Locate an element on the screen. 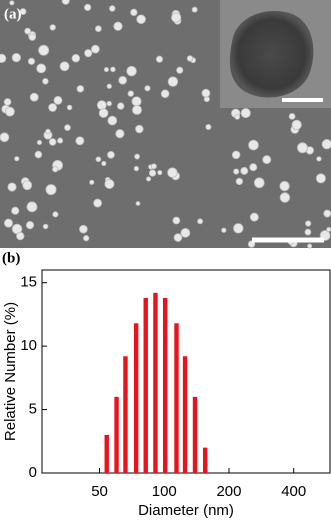 The image size is (331, 522). panel-label: (b) is located at coordinates (11, 258).